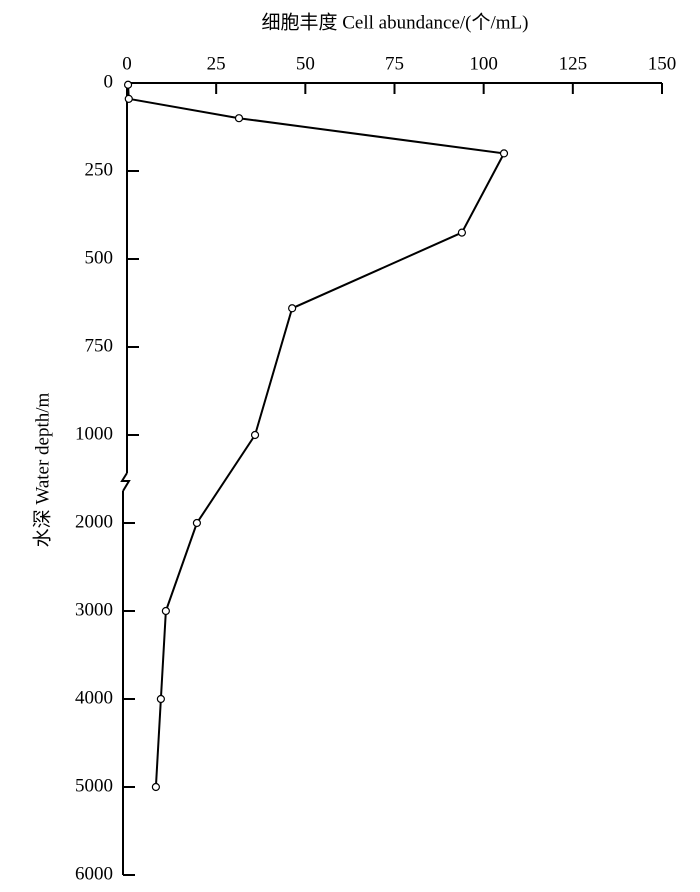 The width and height of the screenshot is (700, 892). What do you see at coordinates (394, 63) in the screenshot?
I see `x-tick-label: 75` at bounding box center [394, 63].